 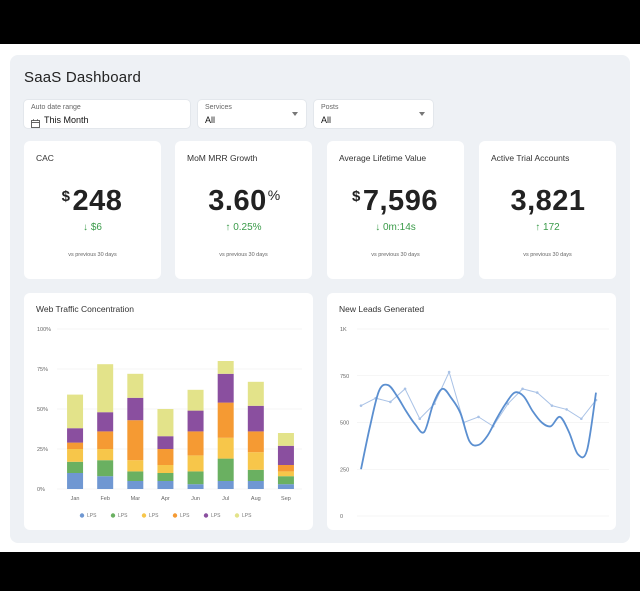 What do you see at coordinates (225, 499) in the screenshot?
I see `x-tick-label: Jul` at bounding box center [225, 499].